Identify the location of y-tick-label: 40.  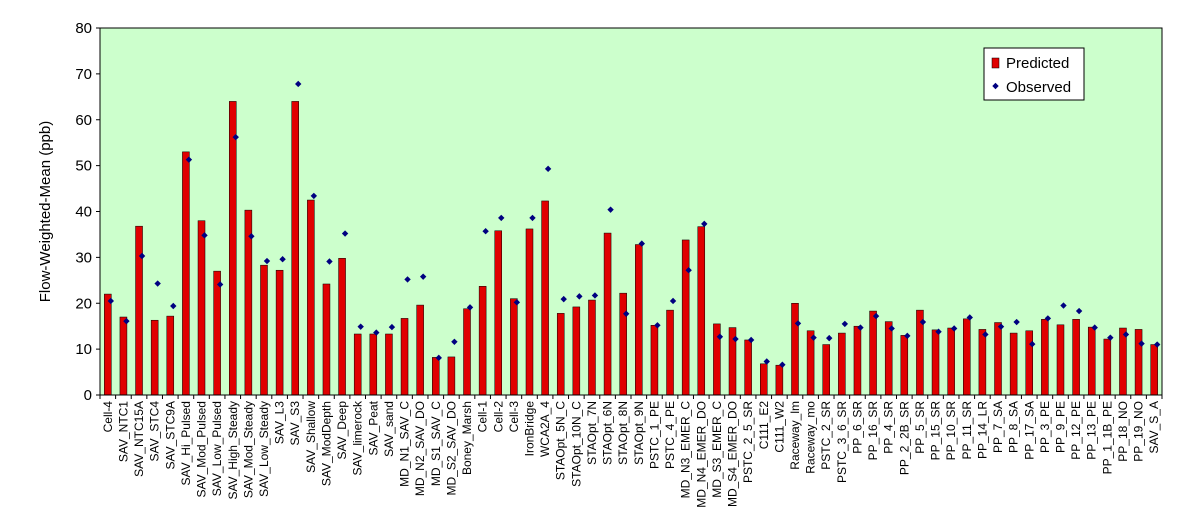
(83, 212).